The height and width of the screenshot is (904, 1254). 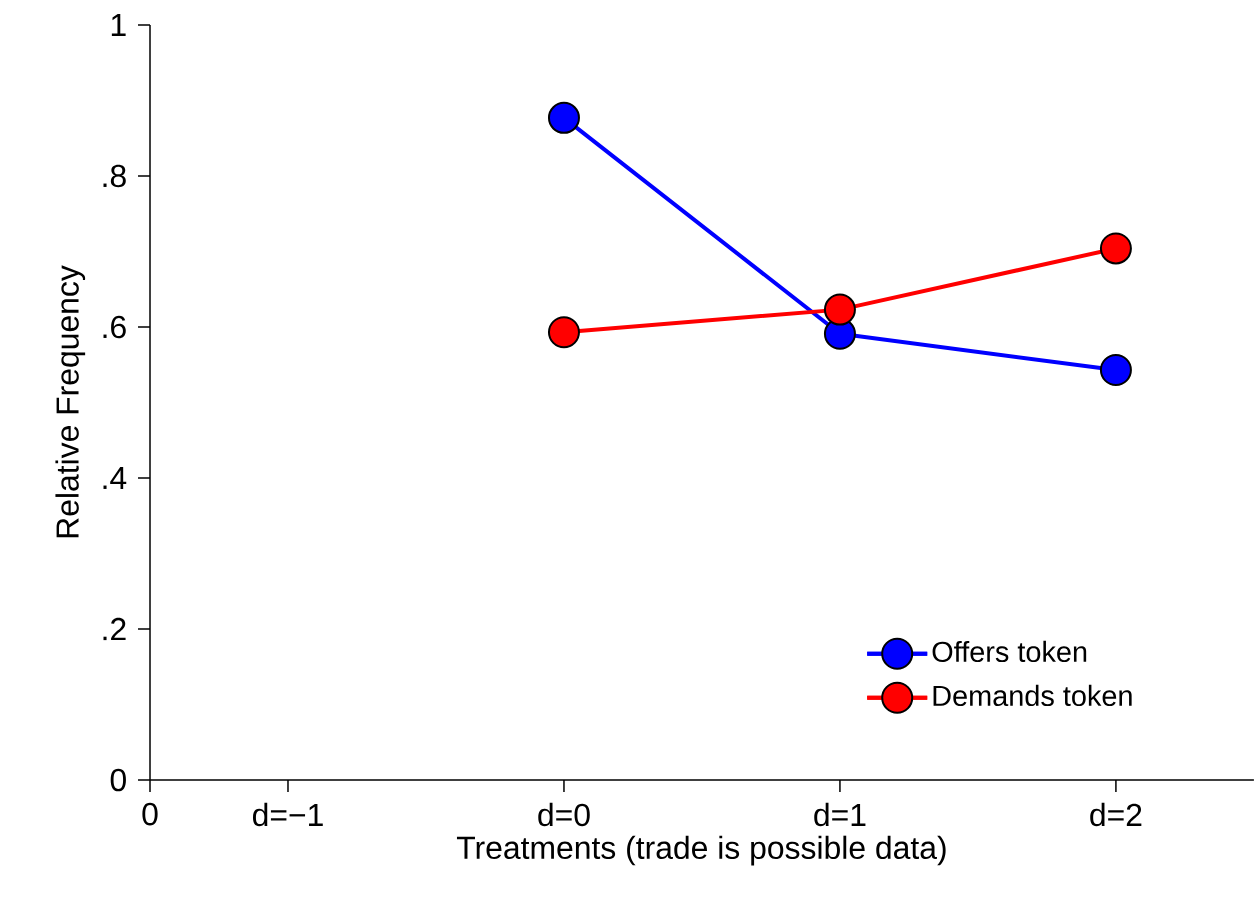 What do you see at coordinates (115, 478) in the screenshot?
I see `y-tick-label: .4` at bounding box center [115, 478].